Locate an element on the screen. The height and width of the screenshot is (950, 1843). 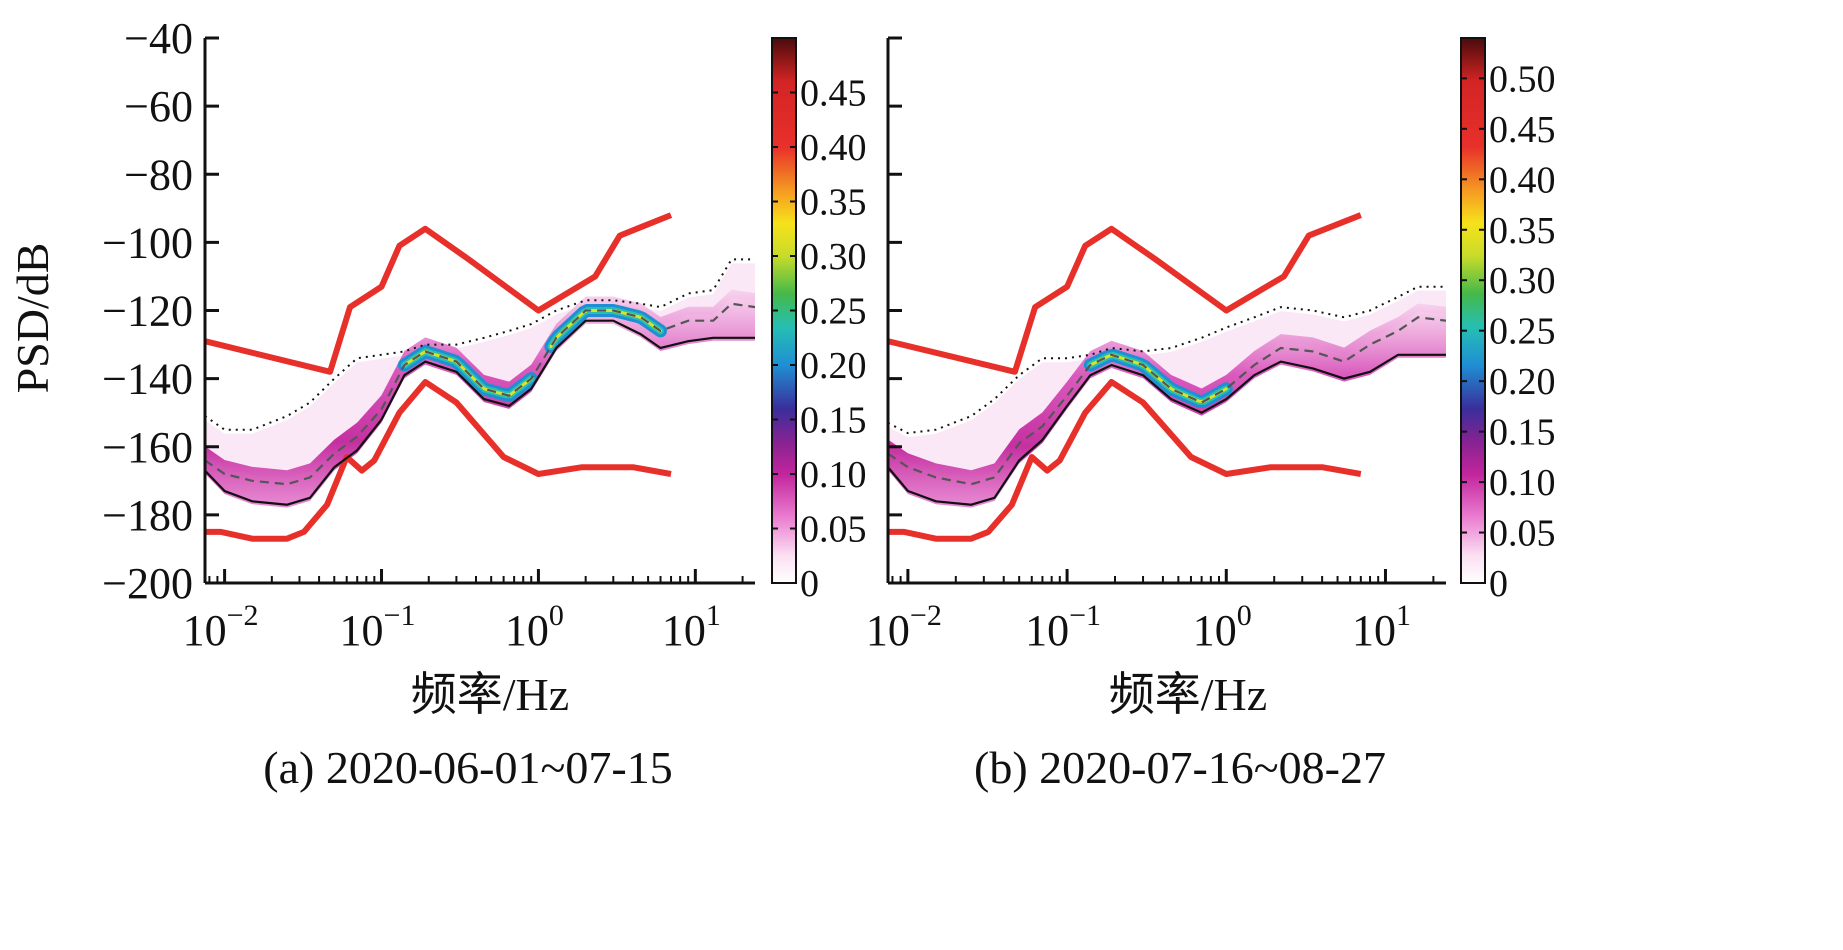
x-axis-title-b: 频率/Hz is located at coordinates (1188, 694).